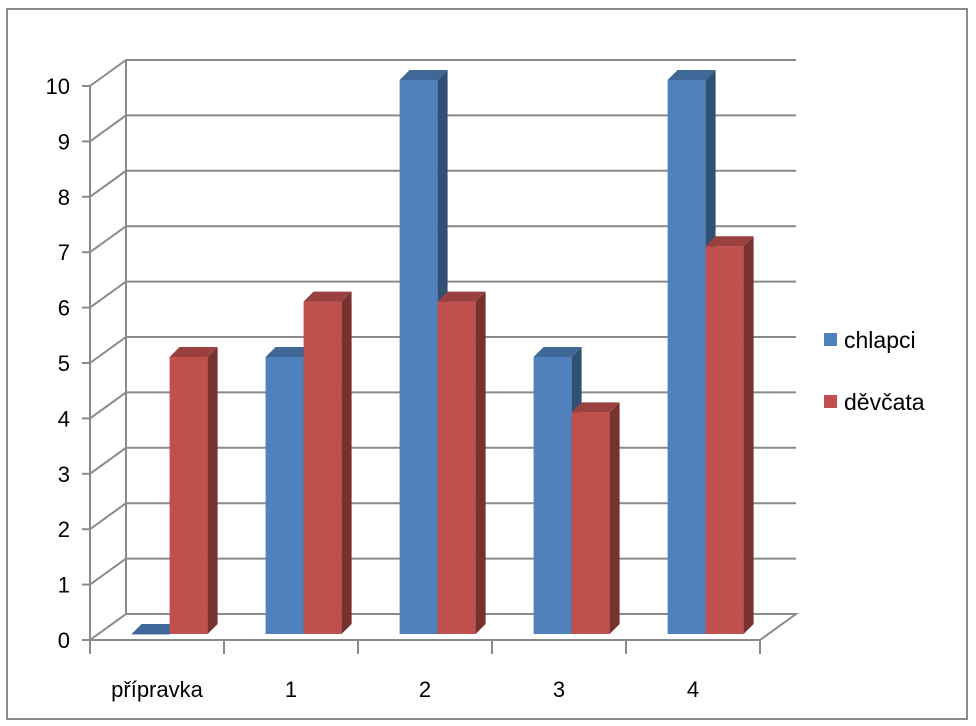 This screenshot has width=976, height=726. I want to click on bar-děvčata-3, so click(595, 518).